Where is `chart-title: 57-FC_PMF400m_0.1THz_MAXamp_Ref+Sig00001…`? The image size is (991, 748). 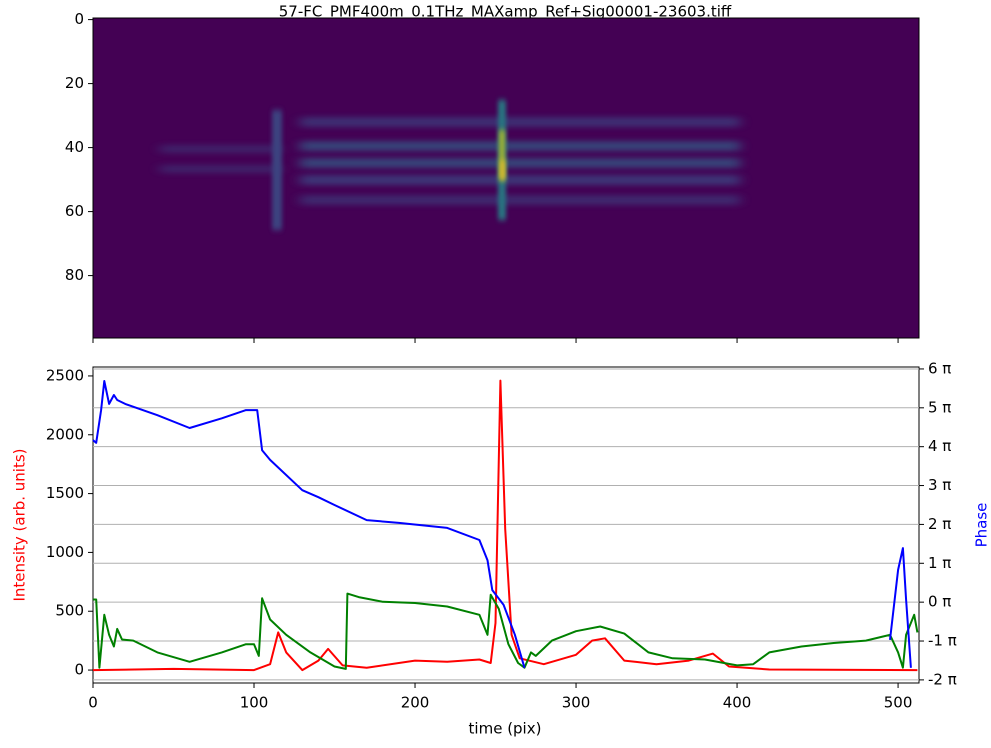 chart-title: 57-FC_PMF400m_0.1THz_MAXamp_Ref+Sig00001… is located at coordinates (505, 12).